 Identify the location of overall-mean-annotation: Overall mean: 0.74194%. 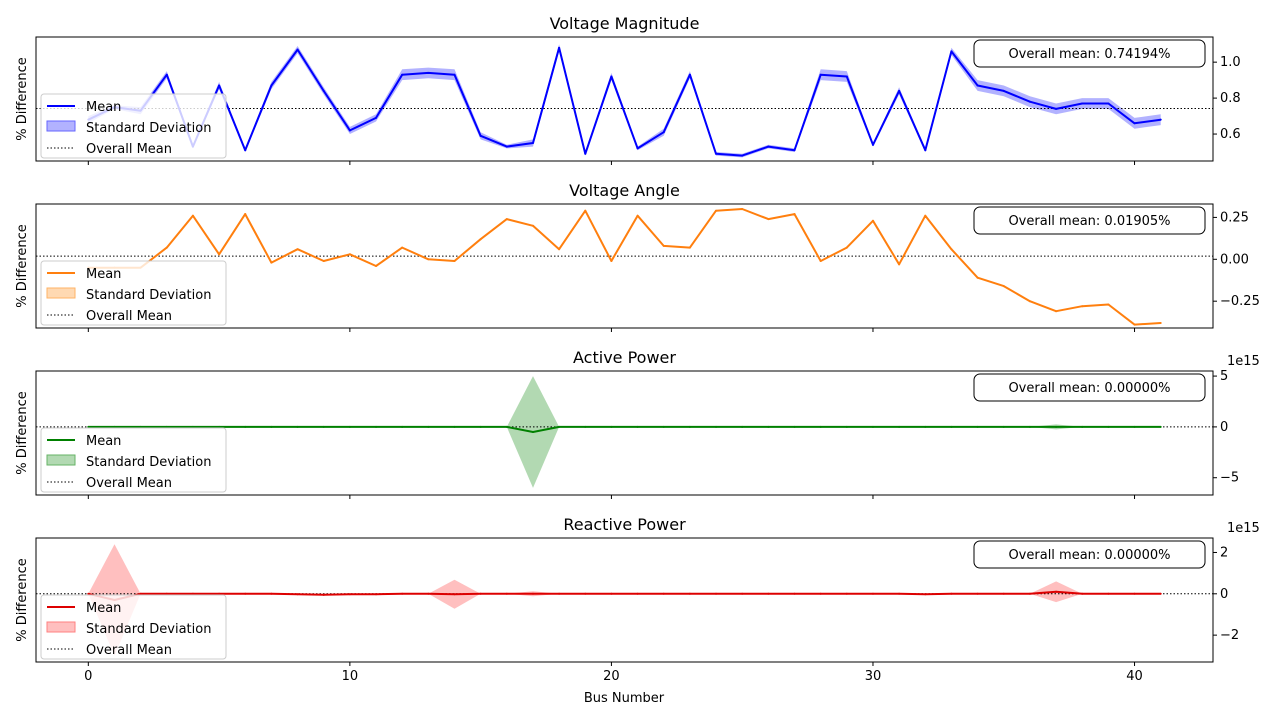
(1089, 54).